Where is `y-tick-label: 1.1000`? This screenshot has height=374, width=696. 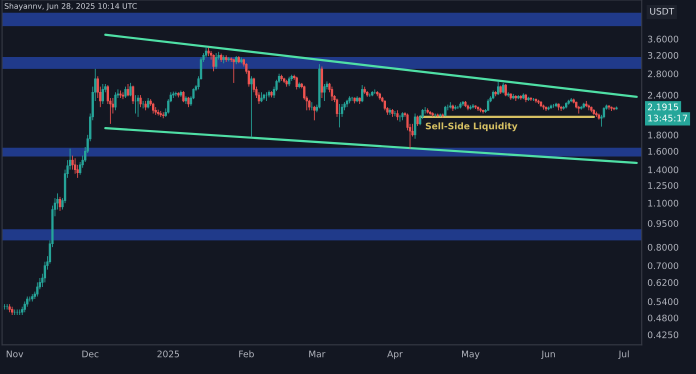
y-tick-label: 1.1000 is located at coordinates (663, 203).